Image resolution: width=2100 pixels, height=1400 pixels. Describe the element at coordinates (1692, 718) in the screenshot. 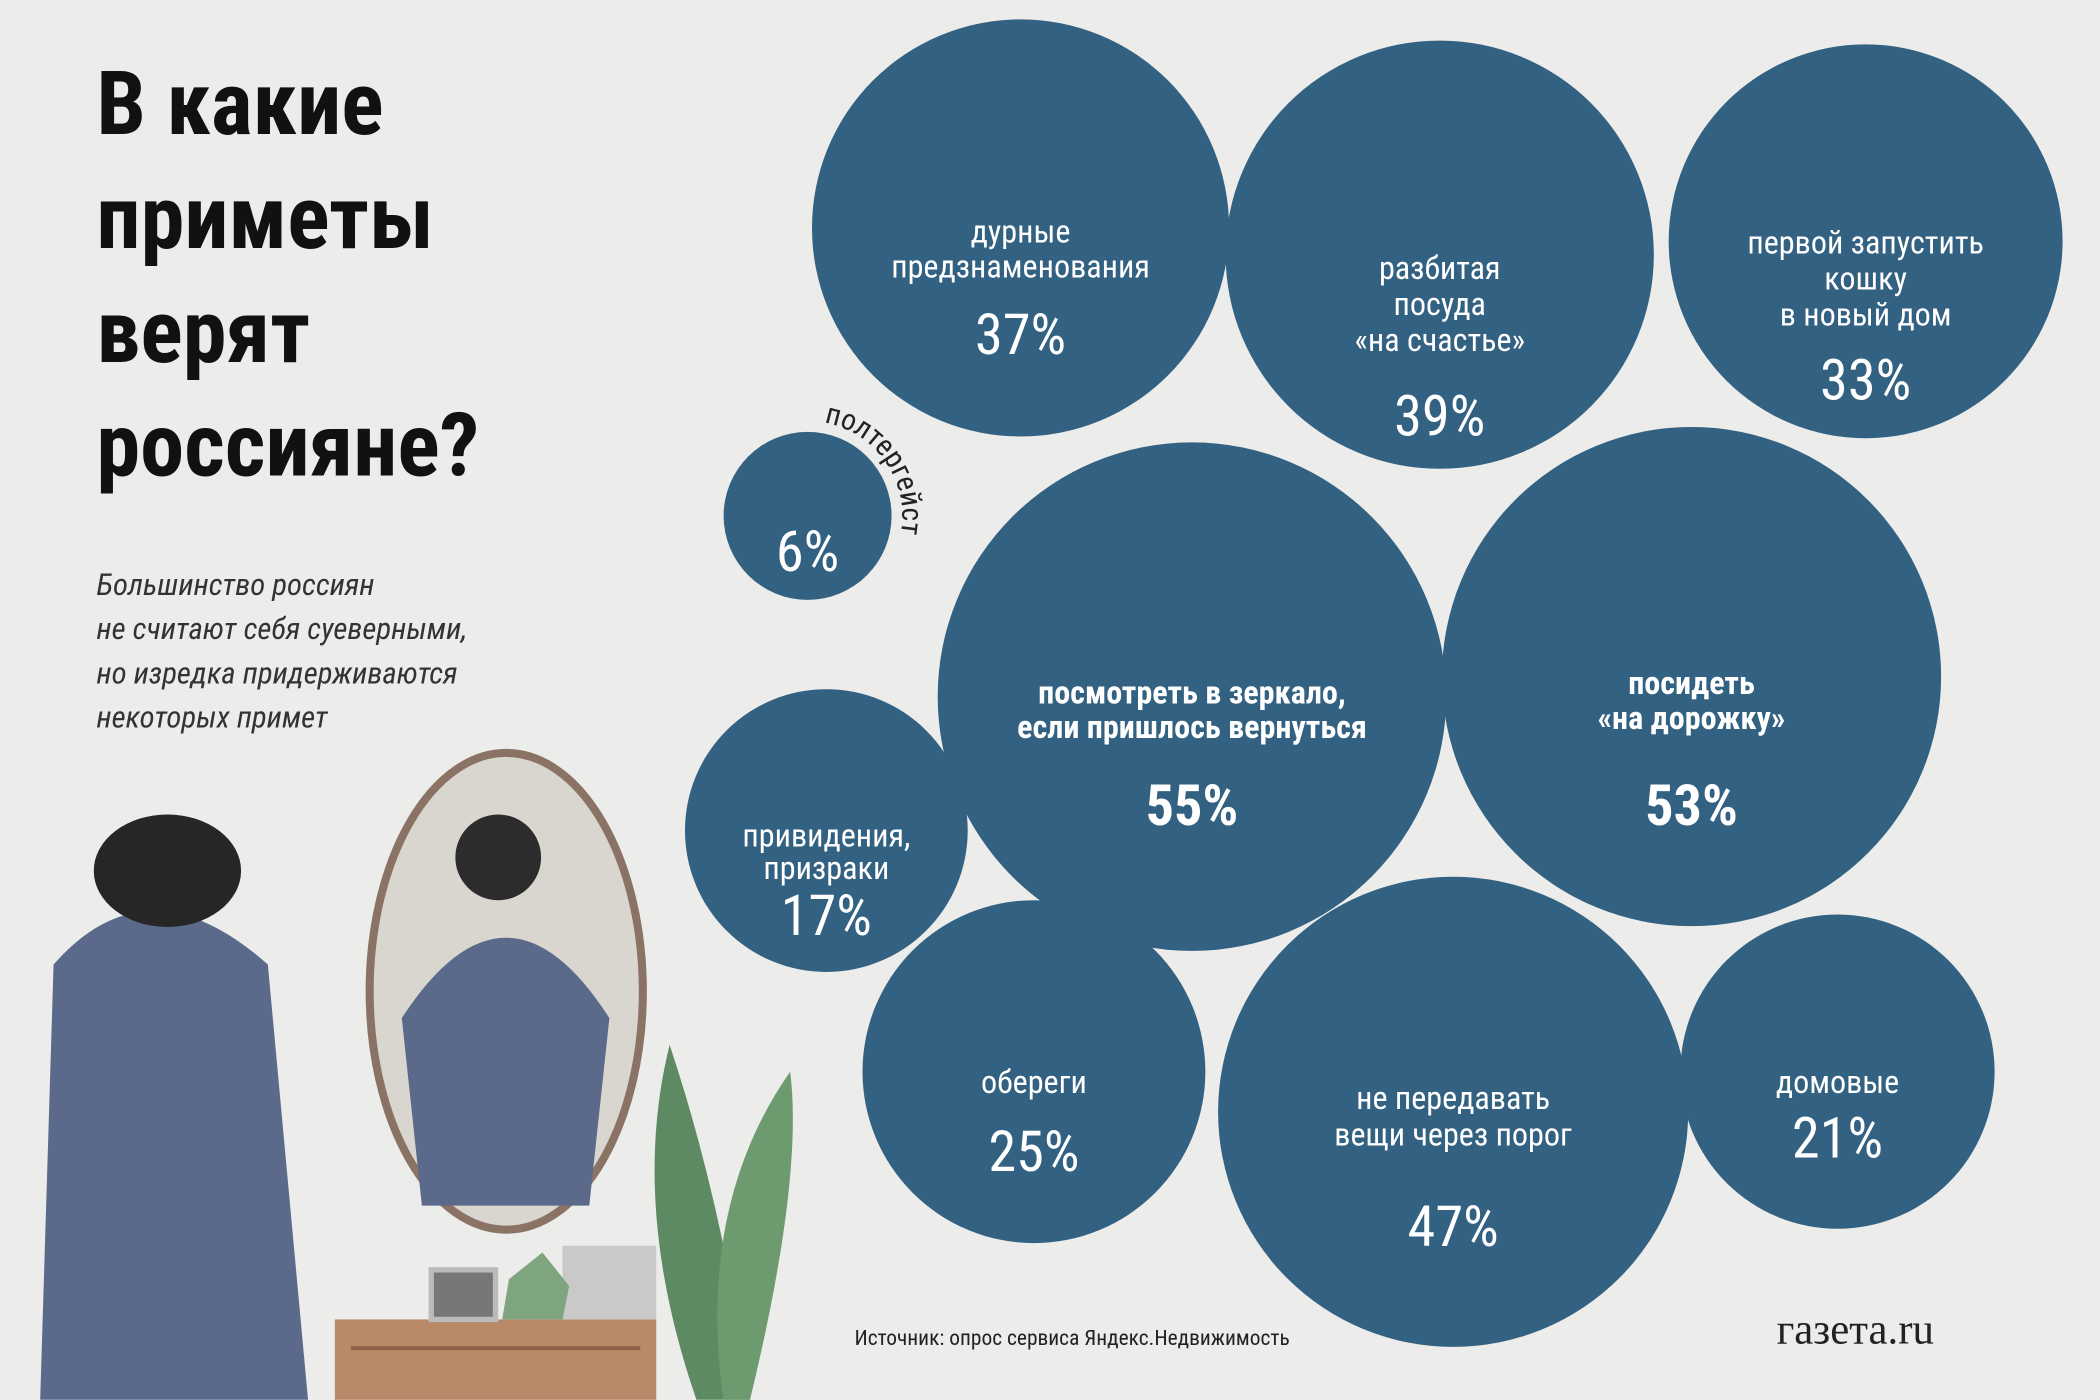

I see `bubble-label: «на дорожку»` at that location.